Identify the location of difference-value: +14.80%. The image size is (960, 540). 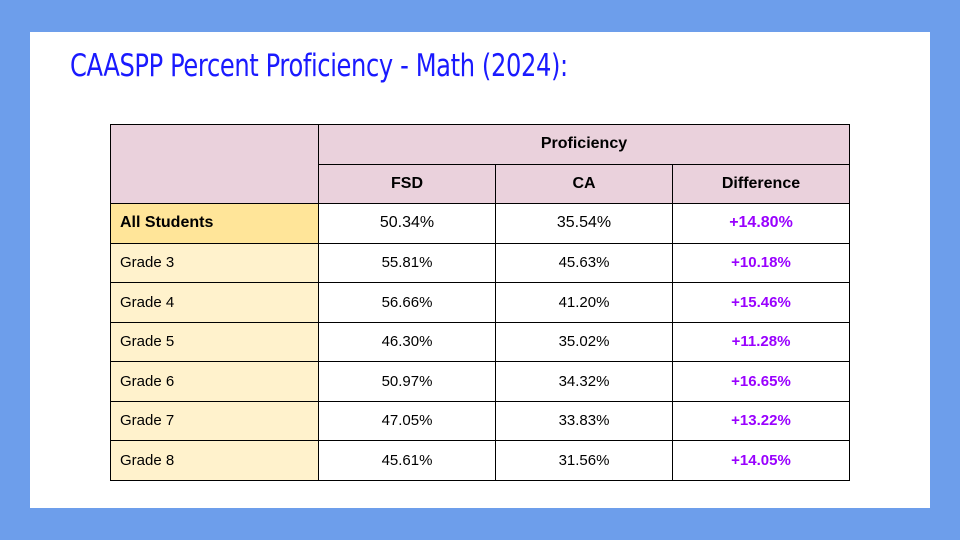
(761, 223).